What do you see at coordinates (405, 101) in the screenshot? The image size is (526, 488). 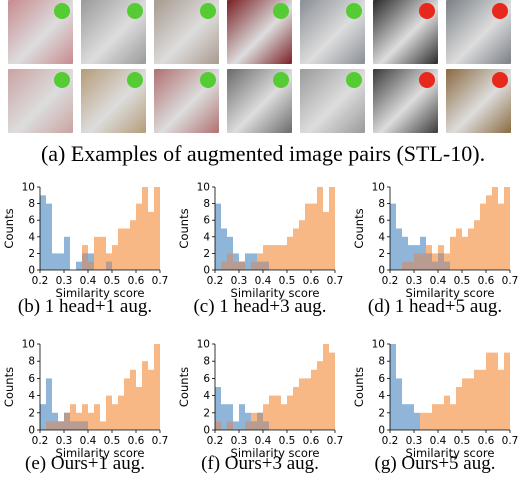 I see `thumbnail-dark-bottom` at bounding box center [405, 101].